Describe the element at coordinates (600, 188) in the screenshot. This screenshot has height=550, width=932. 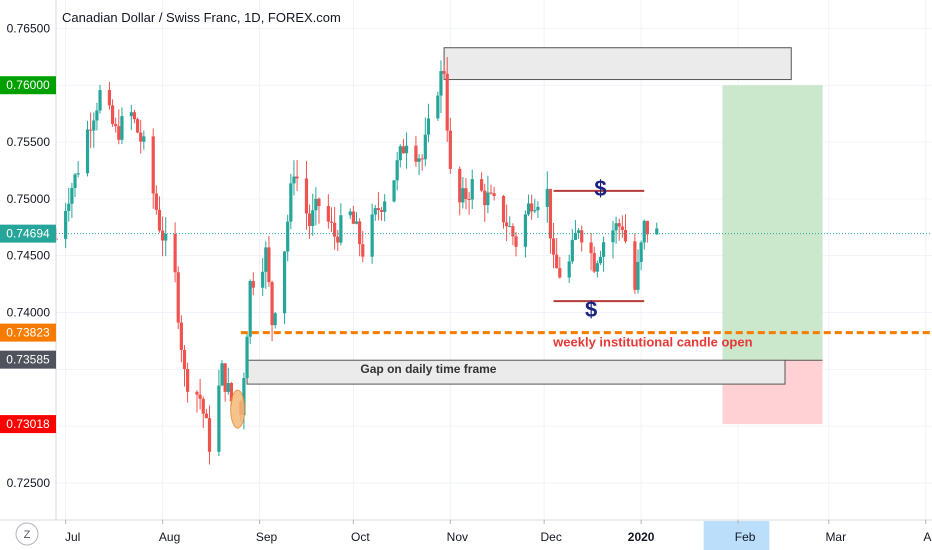
I see `dollar-label-top: $` at that location.